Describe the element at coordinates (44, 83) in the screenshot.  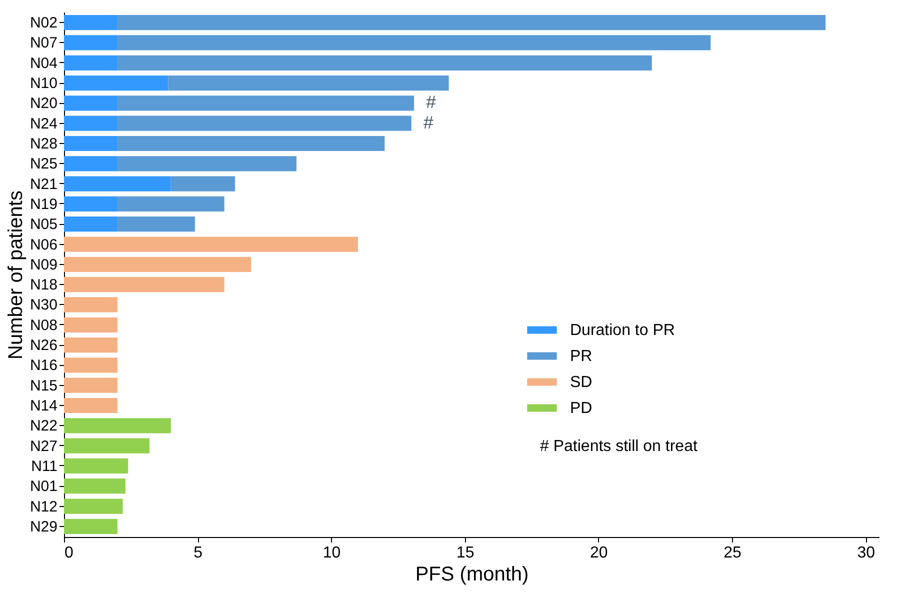
I see `y-tick-label: N10` at that location.